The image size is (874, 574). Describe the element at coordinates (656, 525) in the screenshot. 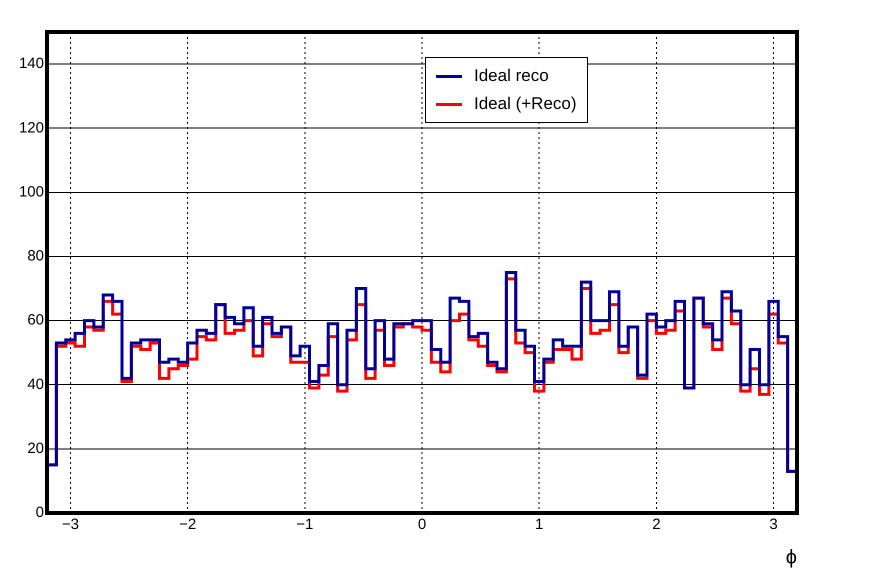

I see `x-tick-label: 2` at that location.